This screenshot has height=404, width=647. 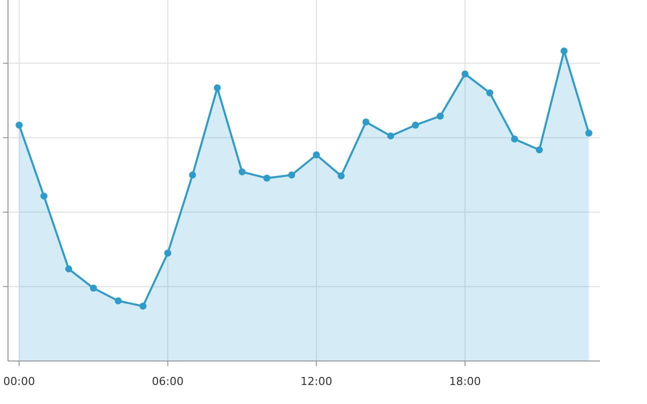 What do you see at coordinates (465, 381) in the screenshot?
I see `x-tick-label: 18:00` at bounding box center [465, 381].